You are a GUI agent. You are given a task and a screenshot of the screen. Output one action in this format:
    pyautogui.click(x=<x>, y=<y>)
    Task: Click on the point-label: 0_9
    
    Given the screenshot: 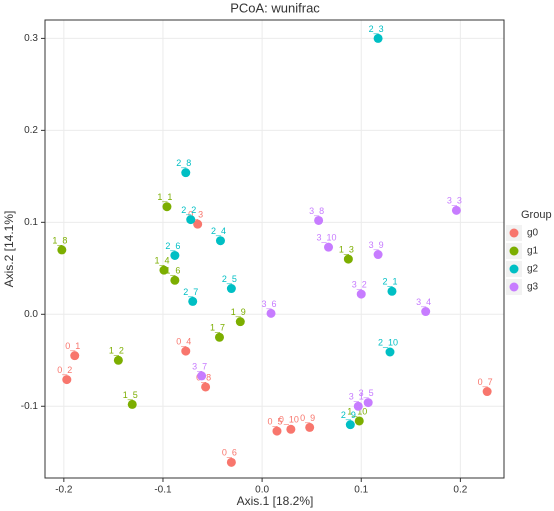 What is the action you would take?
    pyautogui.click(x=307, y=418)
    